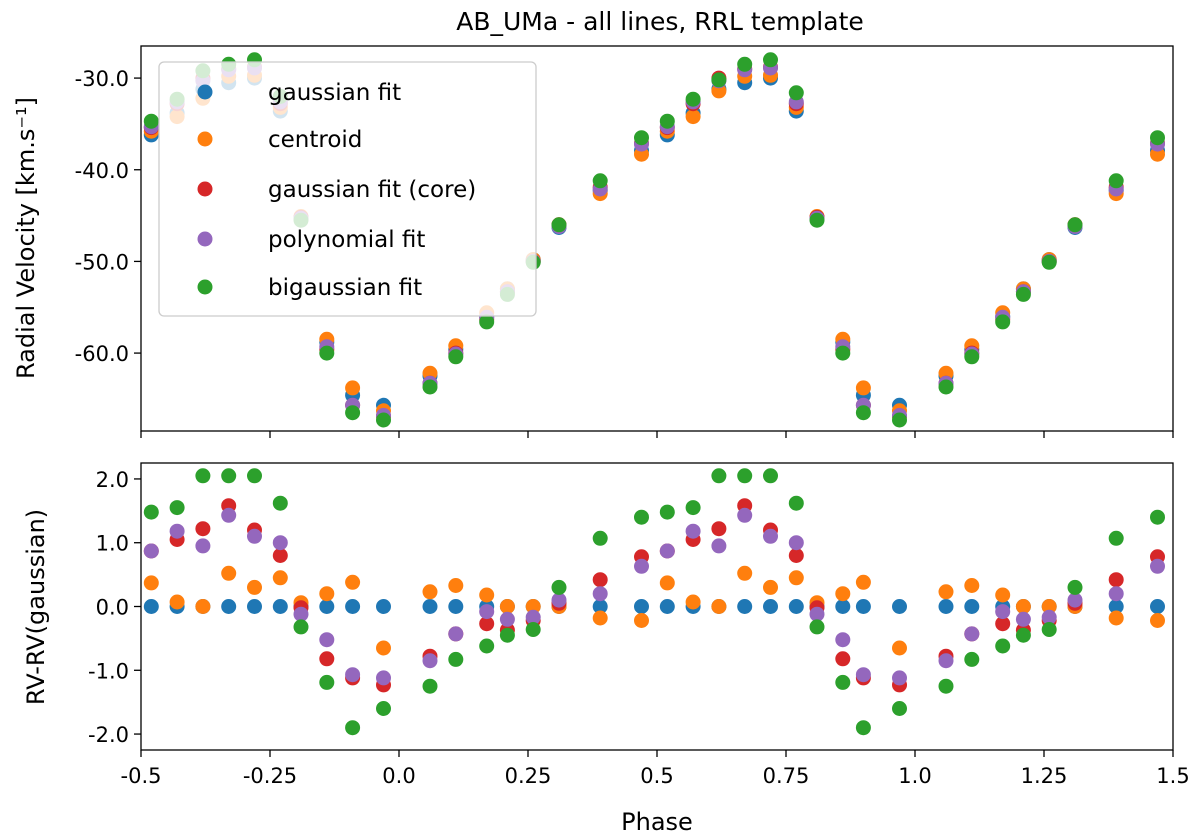 Image resolution: width=1200 pixels, height=839 pixels. Describe the element at coordinates (205, 239) in the screenshot. I see `legend-marker-polynomial-fit` at that location.